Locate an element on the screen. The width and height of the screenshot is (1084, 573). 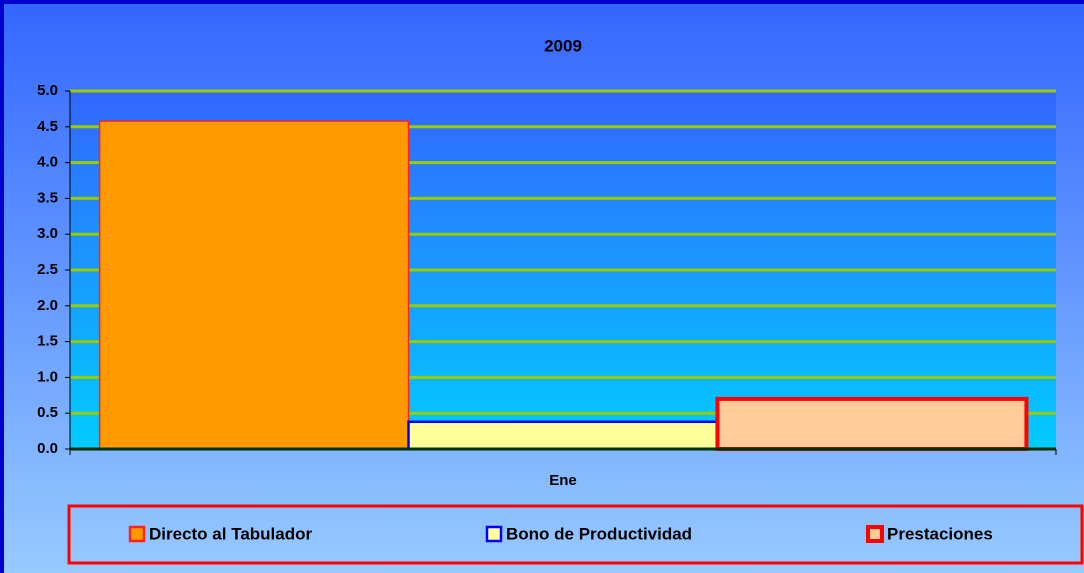
legend-box is located at coordinates (575, 534).